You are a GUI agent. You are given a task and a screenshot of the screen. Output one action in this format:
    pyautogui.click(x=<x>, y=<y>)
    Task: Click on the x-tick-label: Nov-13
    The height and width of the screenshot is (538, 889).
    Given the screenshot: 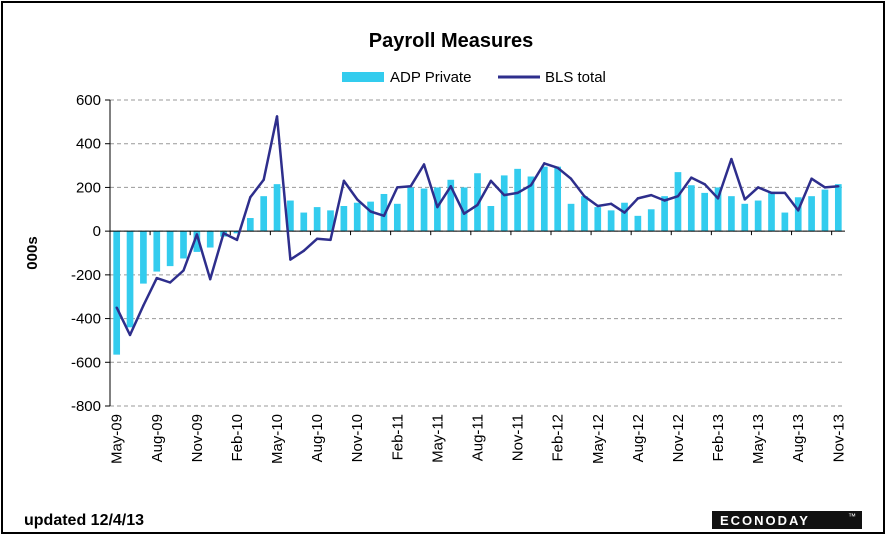 What is the action you would take?
    pyautogui.click(x=838, y=438)
    